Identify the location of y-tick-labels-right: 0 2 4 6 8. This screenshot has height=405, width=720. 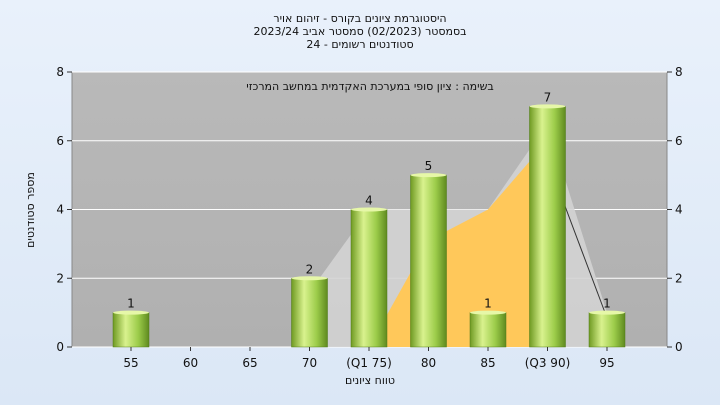
(679, 209).